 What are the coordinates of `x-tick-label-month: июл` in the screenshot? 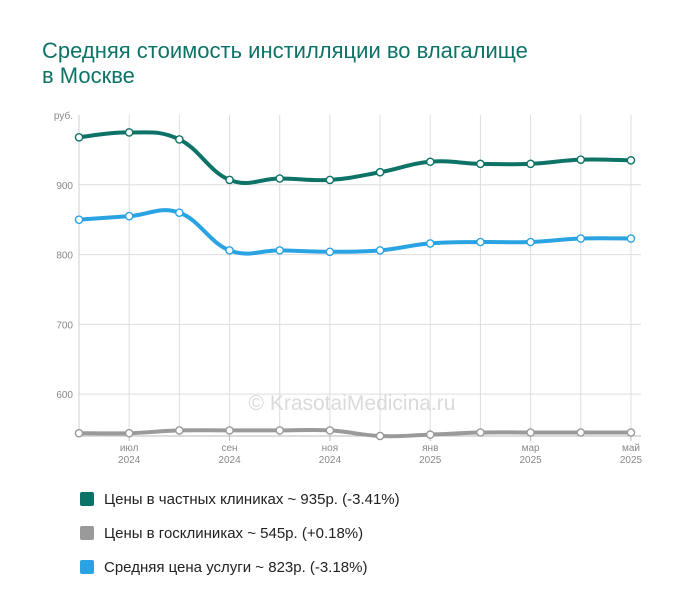 It's located at (129, 448).